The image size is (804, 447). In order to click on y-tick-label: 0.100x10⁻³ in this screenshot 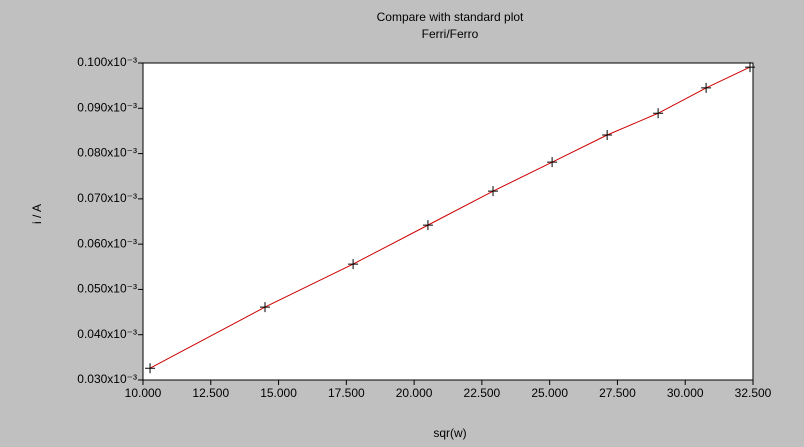, I will do `click(107, 62)`.